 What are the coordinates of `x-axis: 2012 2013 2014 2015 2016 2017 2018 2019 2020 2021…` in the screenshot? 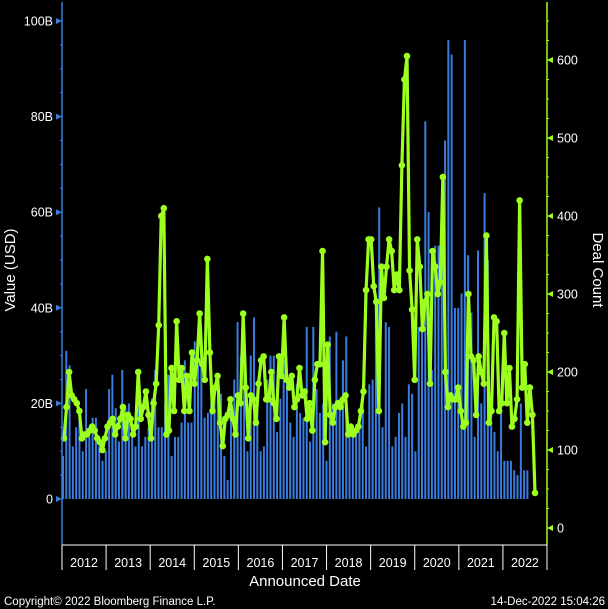 It's located at (304, 557).